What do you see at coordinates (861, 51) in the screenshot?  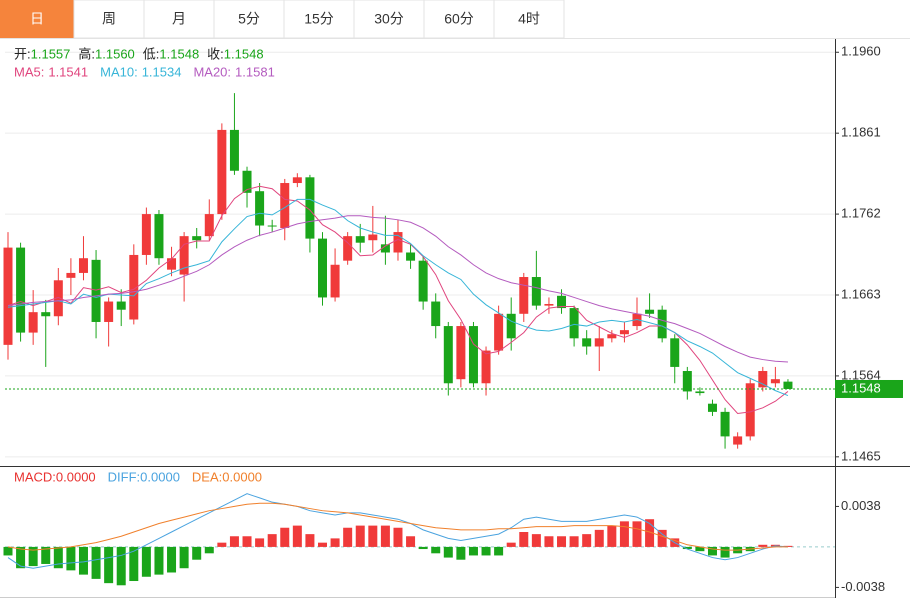 I see `y-tick-label: 1.1960` at bounding box center [861, 51].